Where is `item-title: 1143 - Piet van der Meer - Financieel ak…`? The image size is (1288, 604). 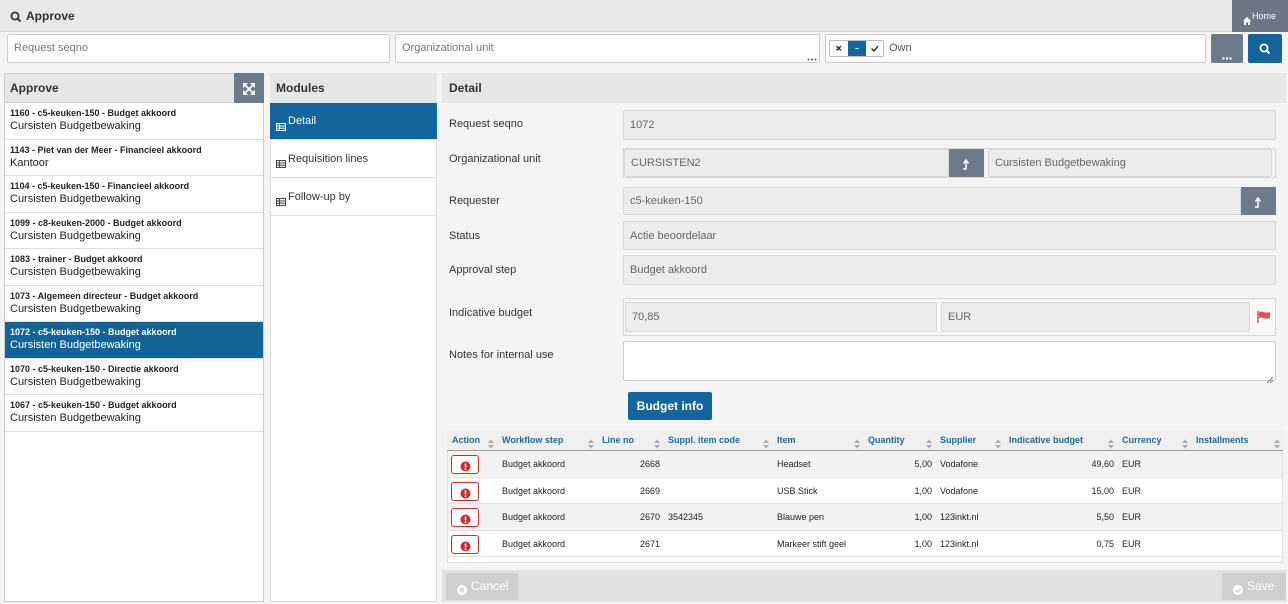 item-title: 1143 - Piet van der Meer - Financieel ak… is located at coordinates (106, 149).